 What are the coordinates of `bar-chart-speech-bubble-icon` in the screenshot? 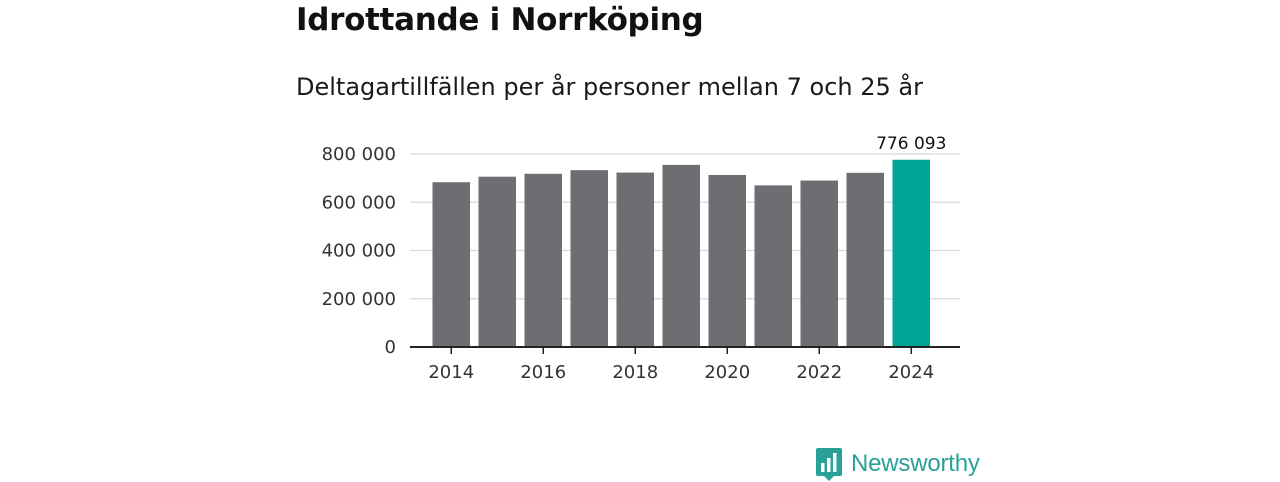 It's located at (829, 464).